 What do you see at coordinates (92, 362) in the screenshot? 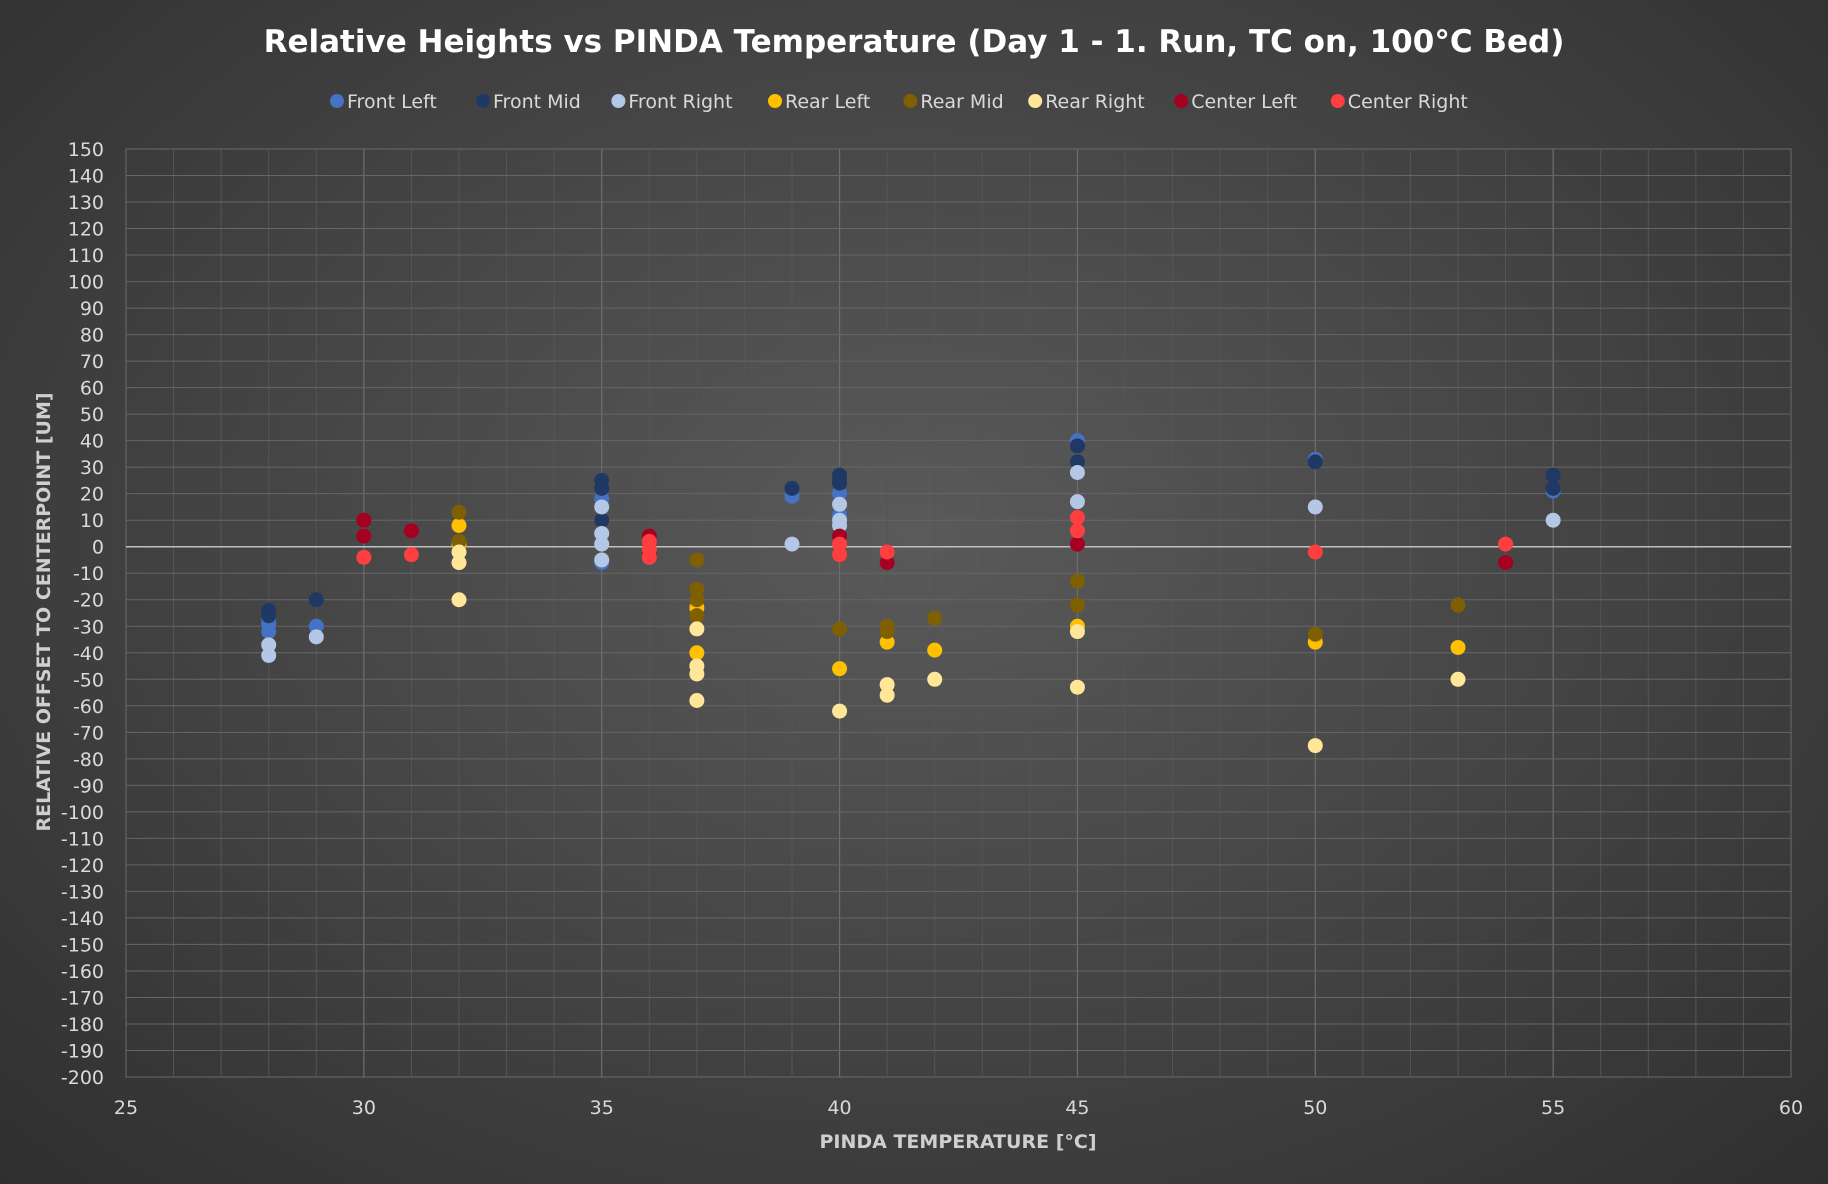
I see `y-tick-label: 70` at bounding box center [92, 362].